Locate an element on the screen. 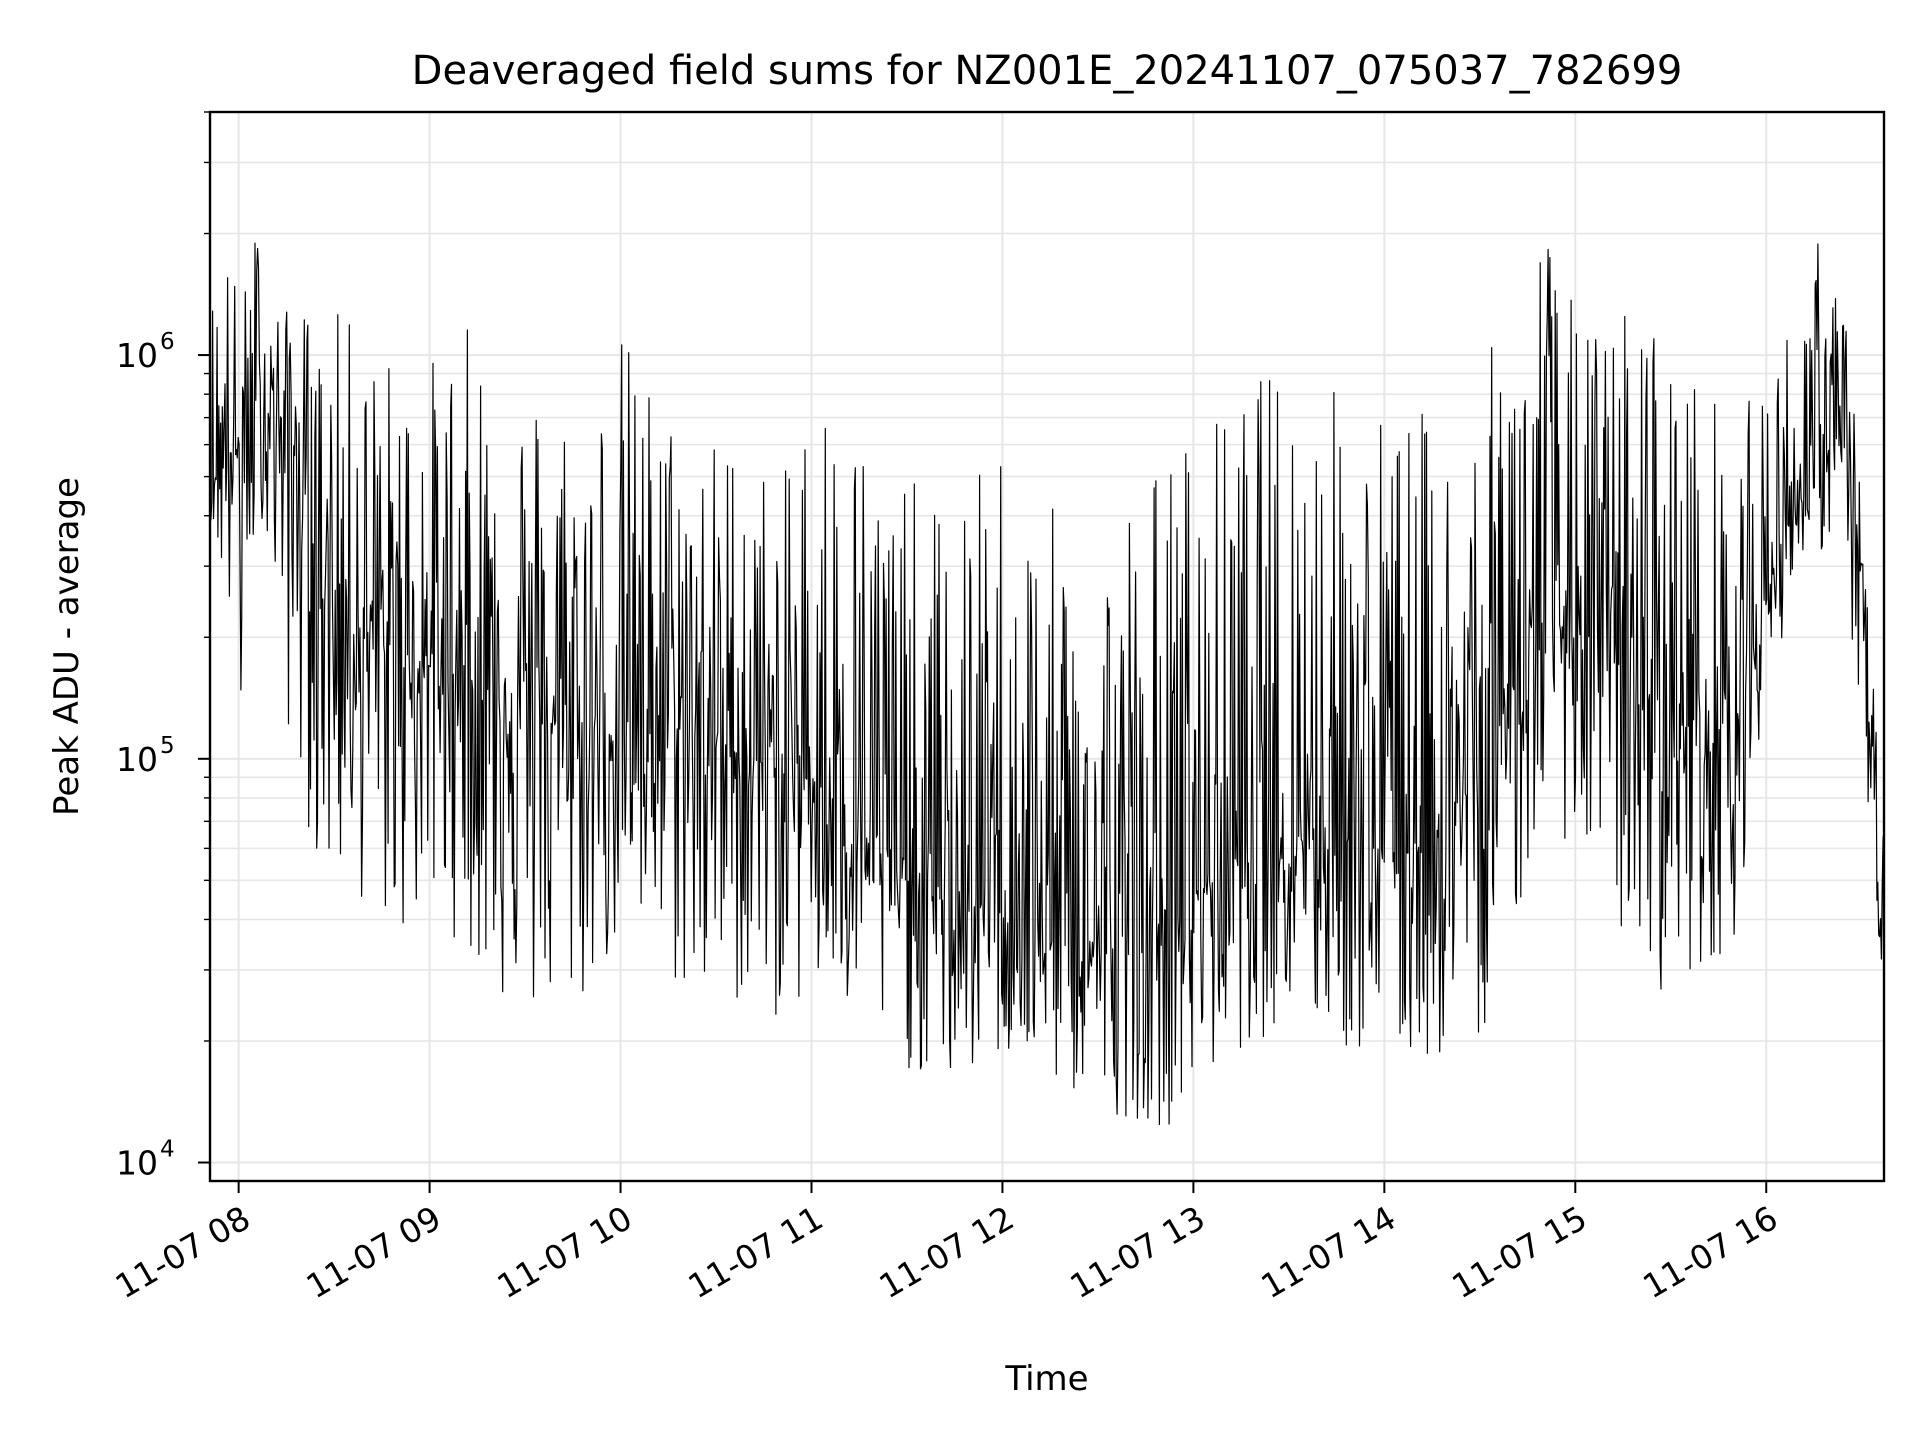 The width and height of the screenshot is (1920, 1440). y-tick-exponent: 4 is located at coordinates (167, 1150).